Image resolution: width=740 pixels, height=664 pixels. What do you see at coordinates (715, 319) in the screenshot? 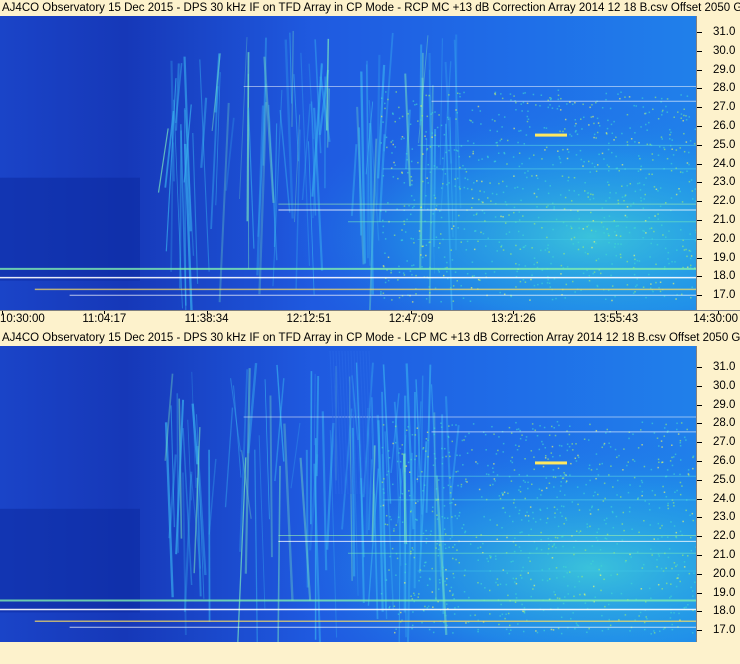
I see `x-tick-label: 14:30:00` at bounding box center [715, 319].